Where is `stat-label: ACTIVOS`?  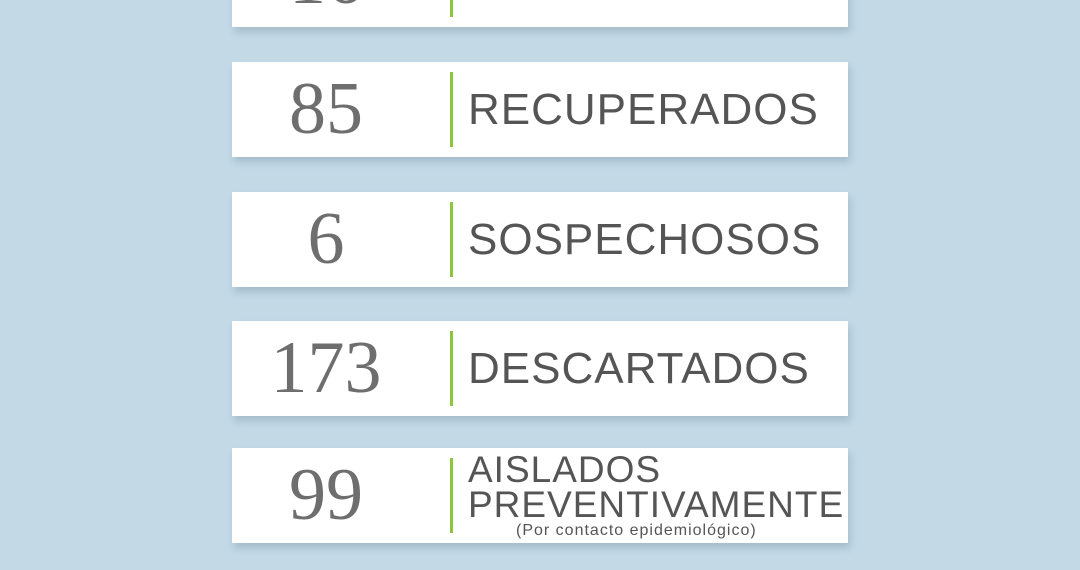 stat-label: ACTIVOS is located at coordinates (568, 13).